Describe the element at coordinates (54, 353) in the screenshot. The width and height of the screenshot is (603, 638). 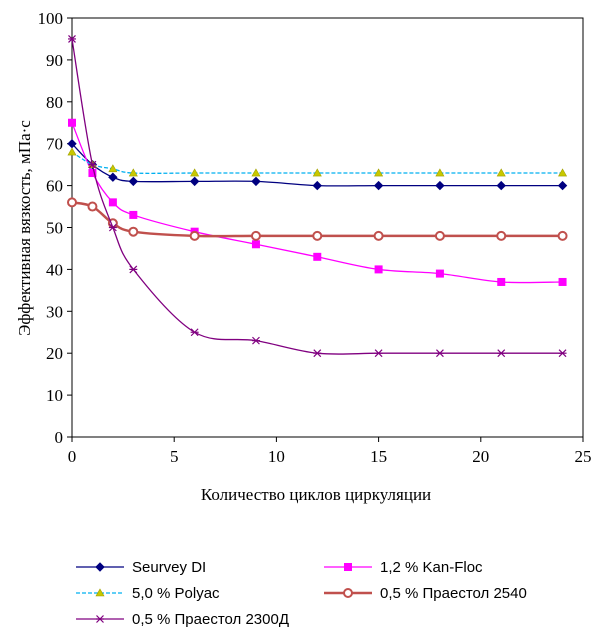
I see `y-tick-label: 20` at that location.